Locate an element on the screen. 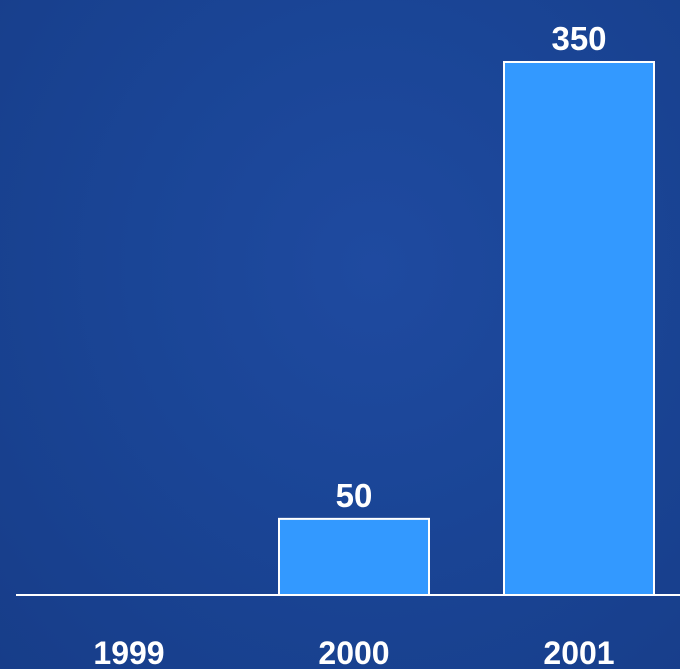 This screenshot has width=680, height=669. x-tick-label-2001: 2001 is located at coordinates (578, 652).